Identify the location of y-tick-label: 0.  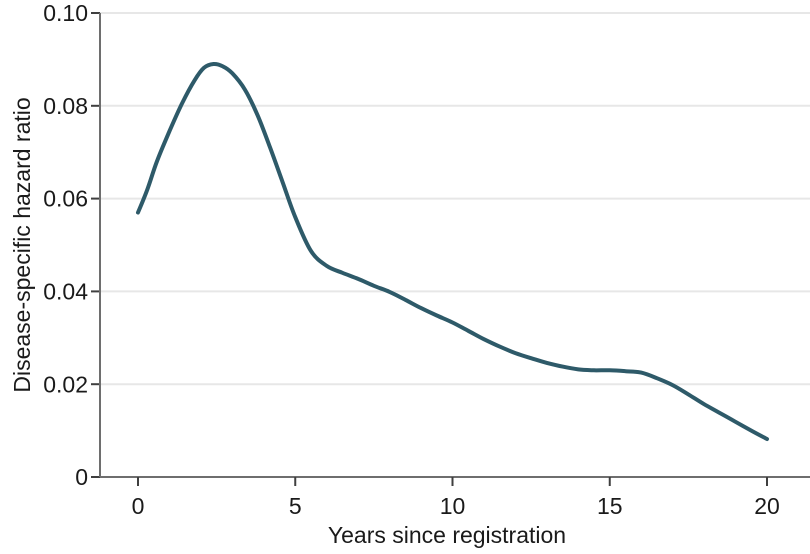
(81, 477).